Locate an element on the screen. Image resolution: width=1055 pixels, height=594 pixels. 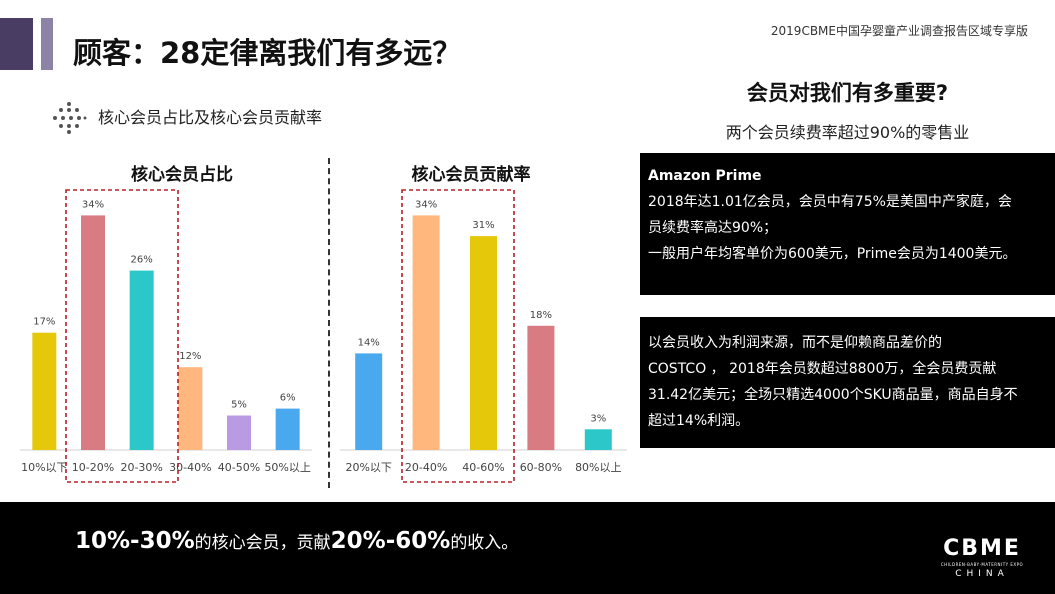
chart-title-contribution: 核心会员贡献率 is located at coordinates (471, 175).